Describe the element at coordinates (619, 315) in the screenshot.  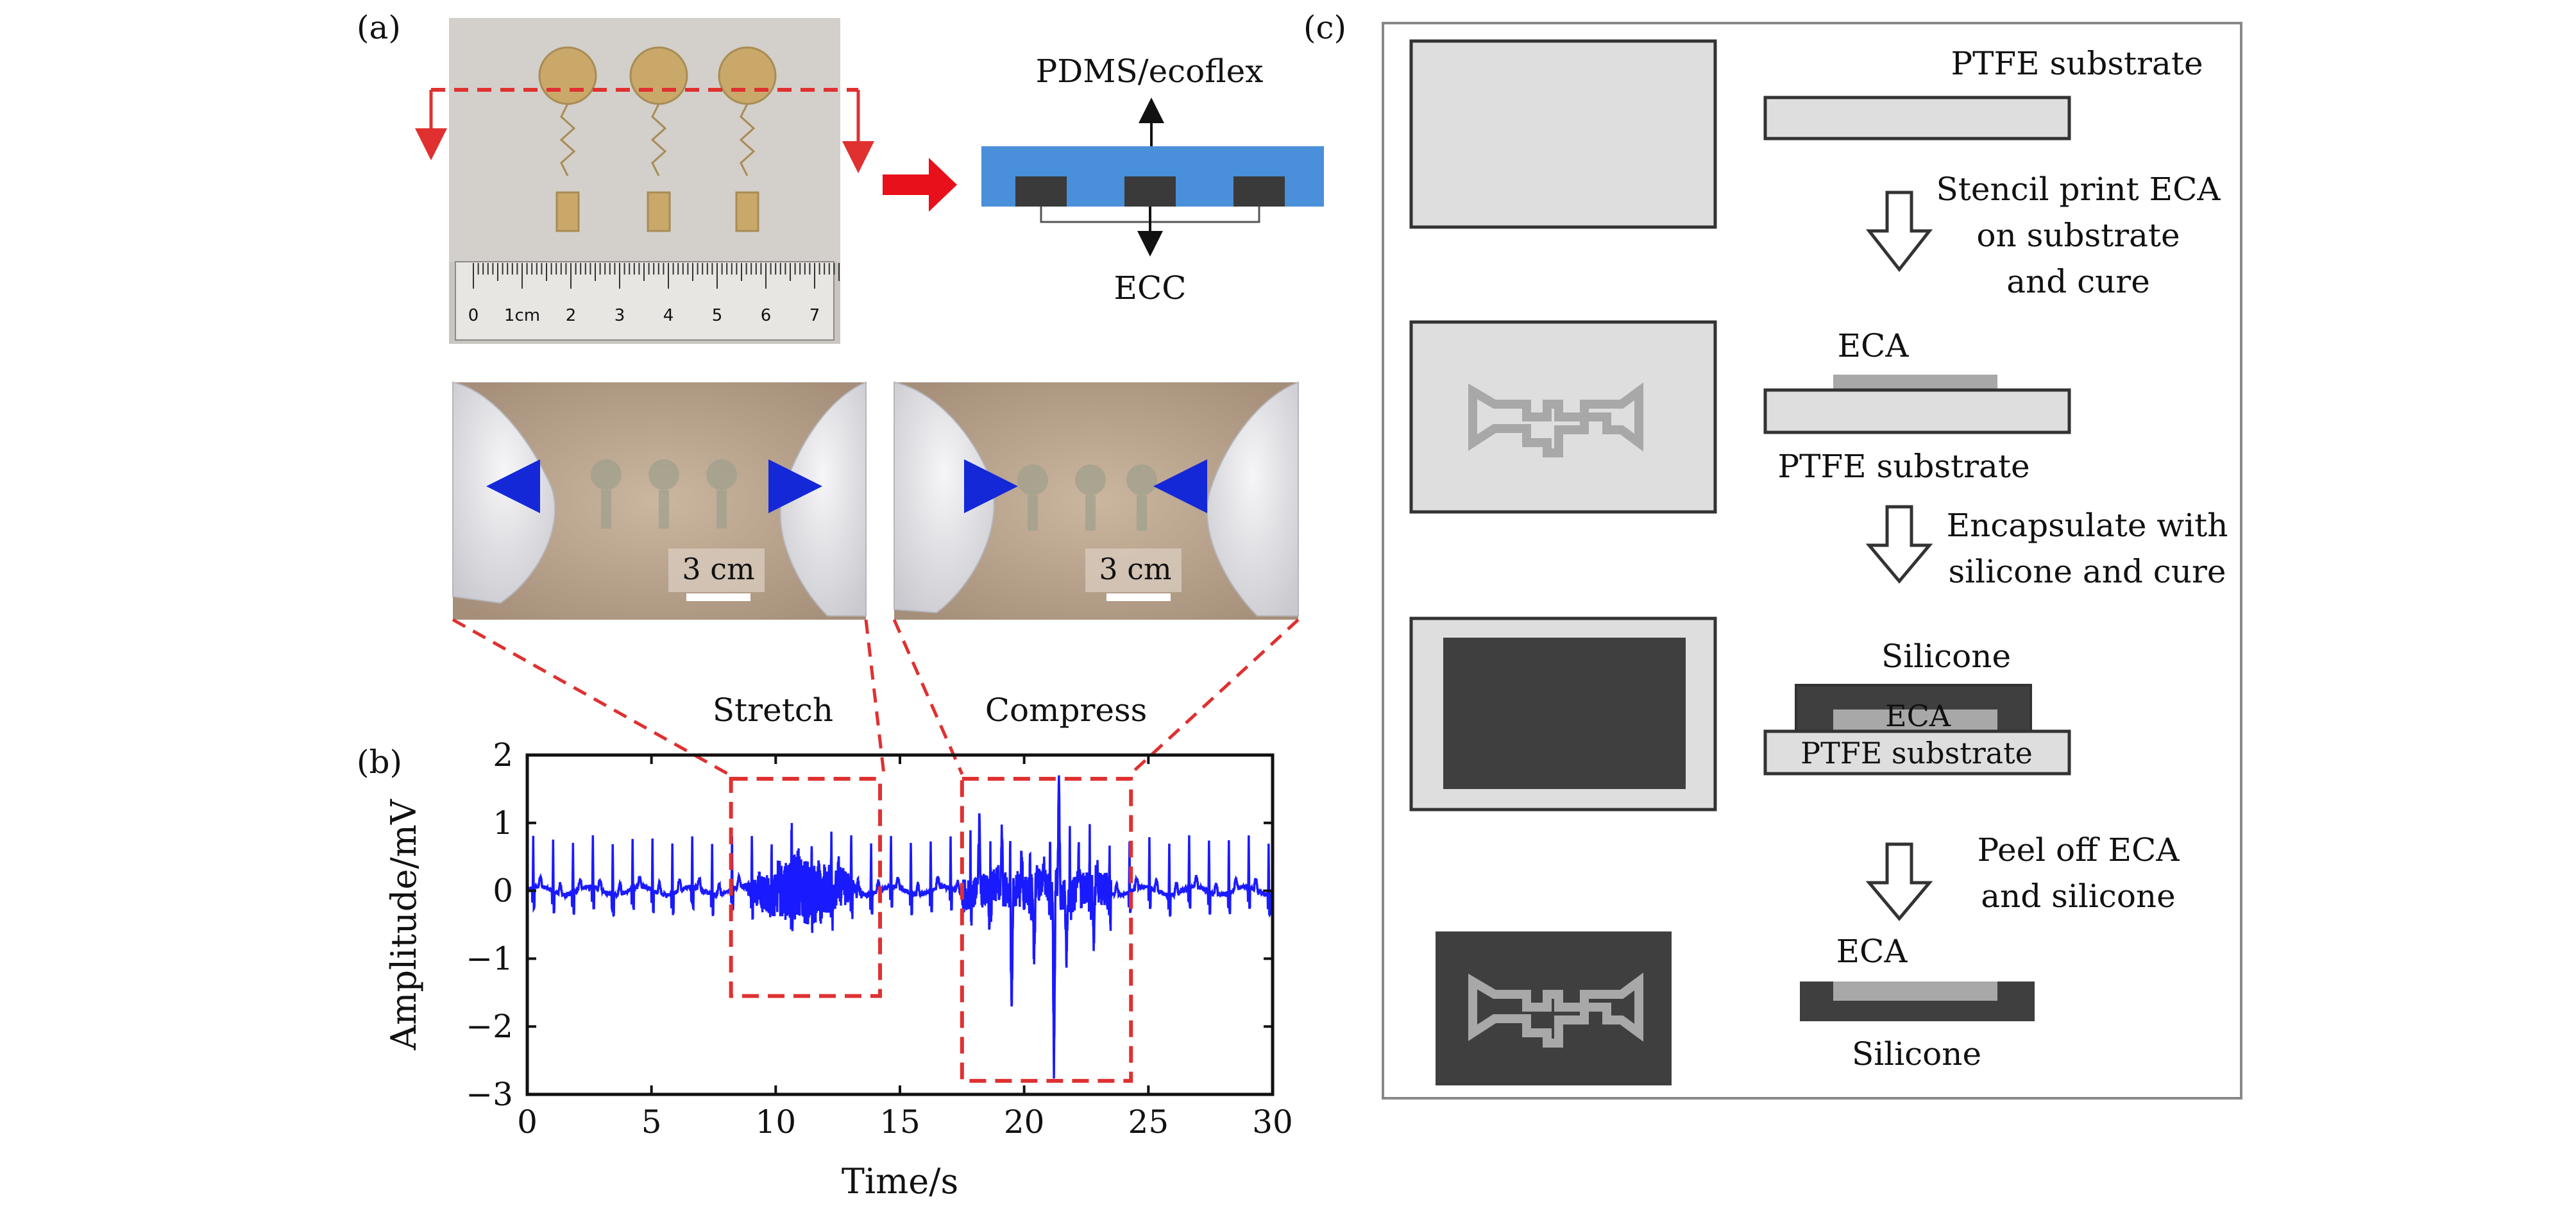
I see `ruler-number: 3` at that location.